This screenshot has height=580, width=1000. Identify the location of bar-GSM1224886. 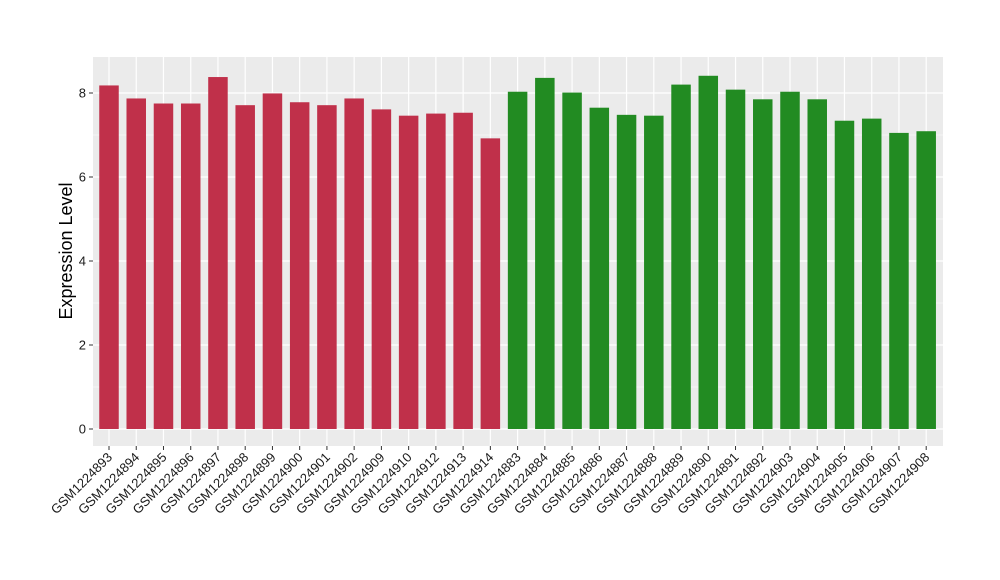
(599, 268).